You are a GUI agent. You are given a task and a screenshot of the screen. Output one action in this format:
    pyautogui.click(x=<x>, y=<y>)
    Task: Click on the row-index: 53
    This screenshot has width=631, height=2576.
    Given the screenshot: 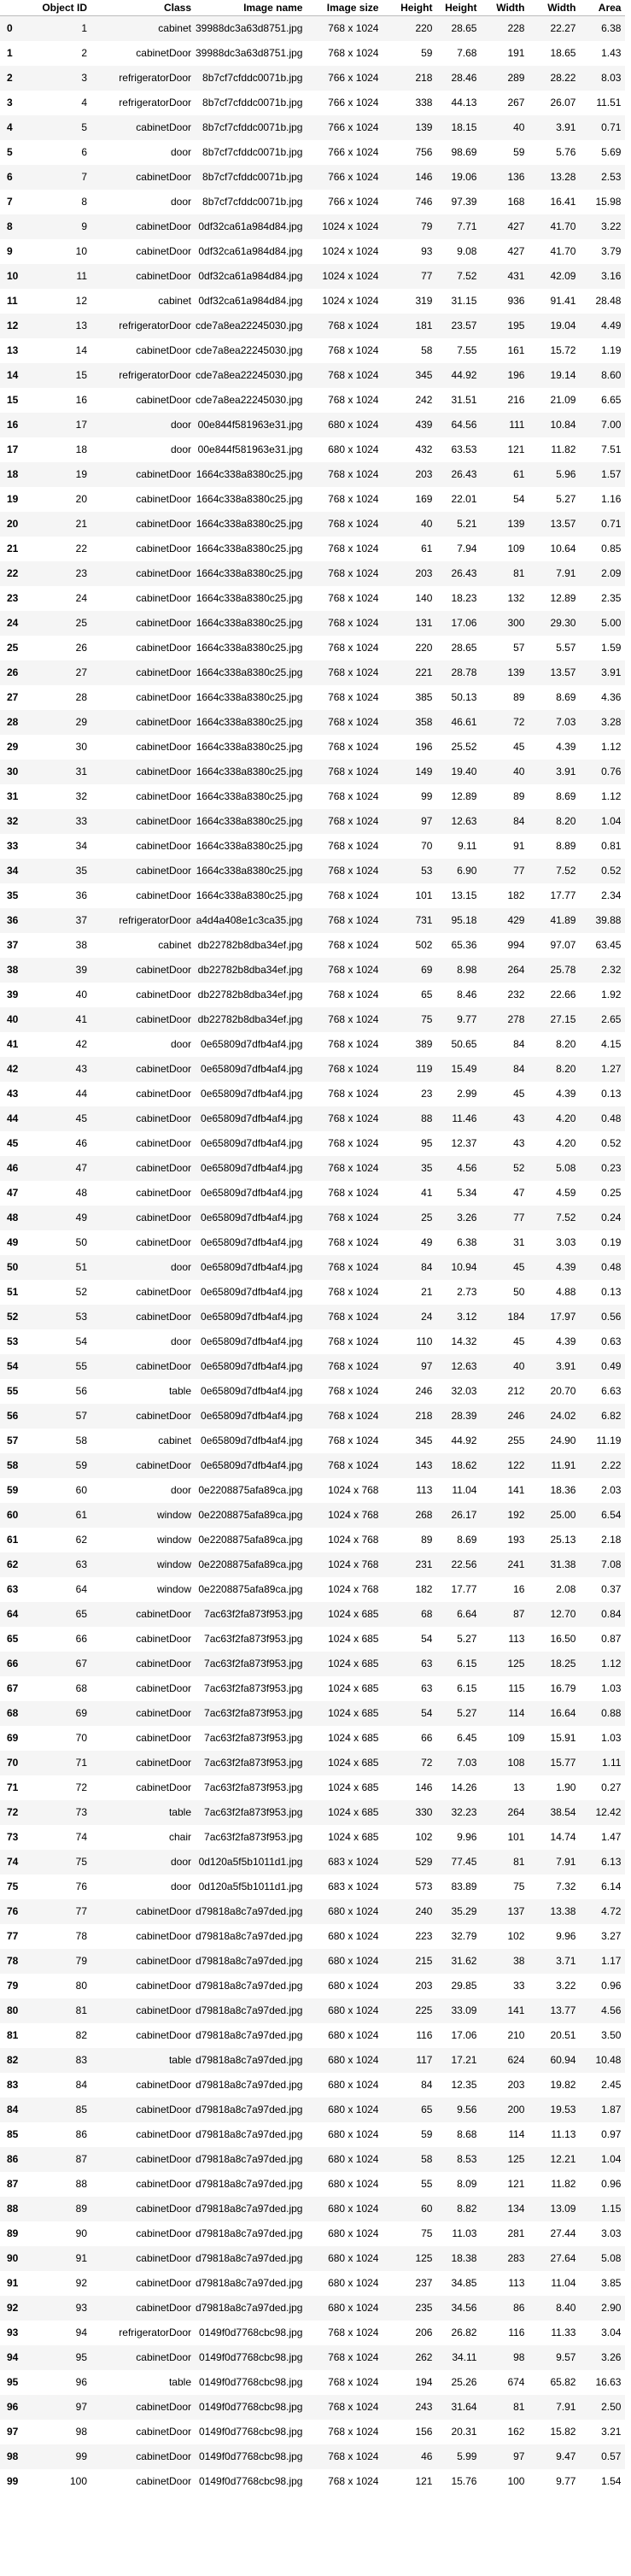 What is the action you would take?
    pyautogui.click(x=13, y=1341)
    